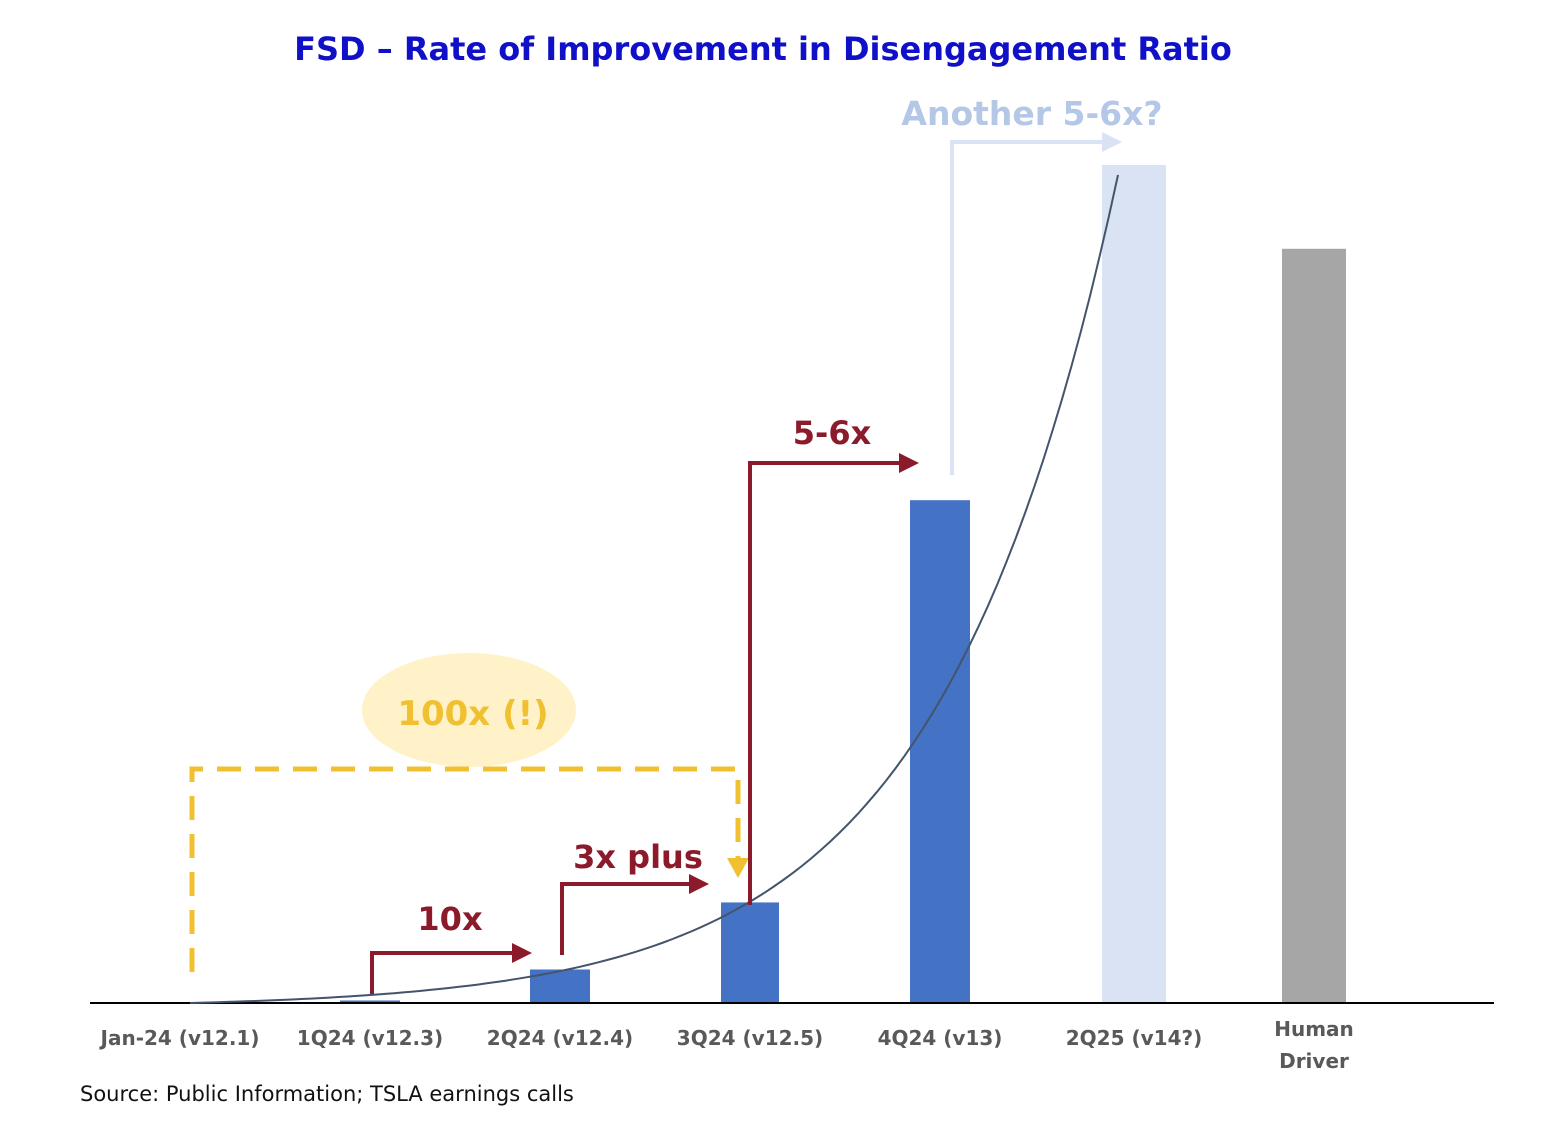 The height and width of the screenshot is (1124, 1568). Describe the element at coordinates (832, 433) in the screenshot. I see `step-5-6x-label: 5-6x` at that location.